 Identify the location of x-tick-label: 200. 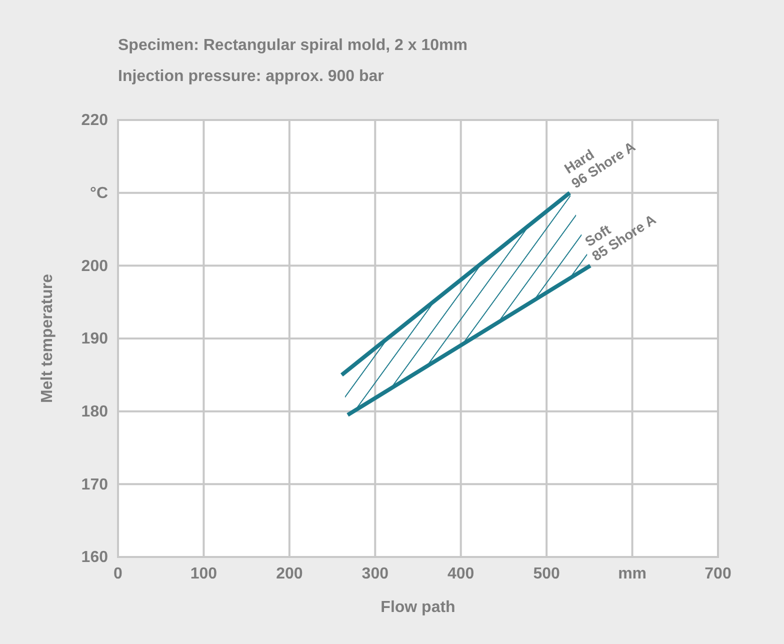
(289, 573).